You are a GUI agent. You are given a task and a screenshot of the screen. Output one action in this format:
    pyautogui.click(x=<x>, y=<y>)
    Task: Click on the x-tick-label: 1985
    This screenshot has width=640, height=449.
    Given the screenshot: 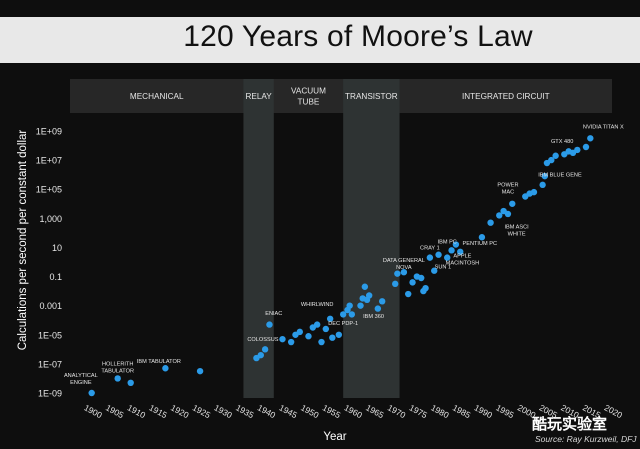 What is the action you would take?
    pyautogui.click(x=462, y=411)
    